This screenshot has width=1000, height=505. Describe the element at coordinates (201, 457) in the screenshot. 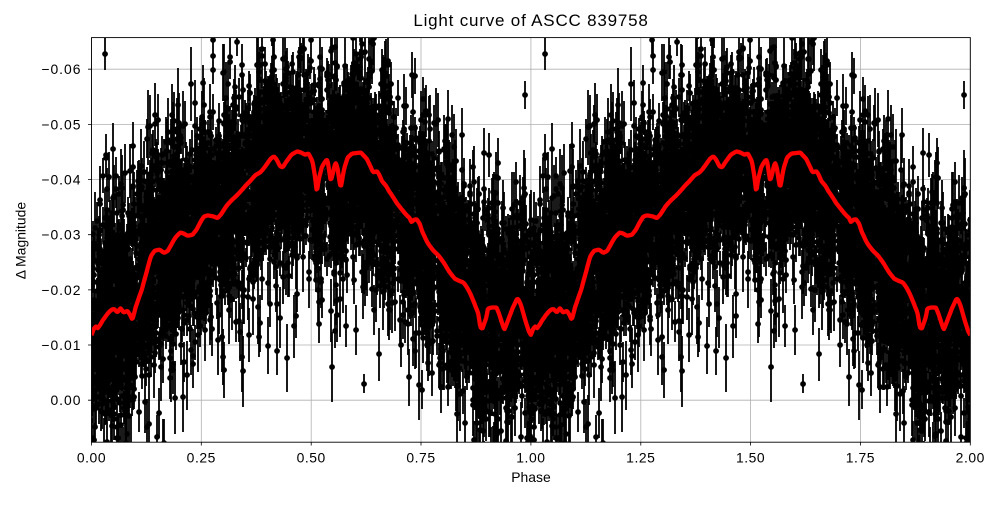

I see `svg-text: 0.25` at that location.